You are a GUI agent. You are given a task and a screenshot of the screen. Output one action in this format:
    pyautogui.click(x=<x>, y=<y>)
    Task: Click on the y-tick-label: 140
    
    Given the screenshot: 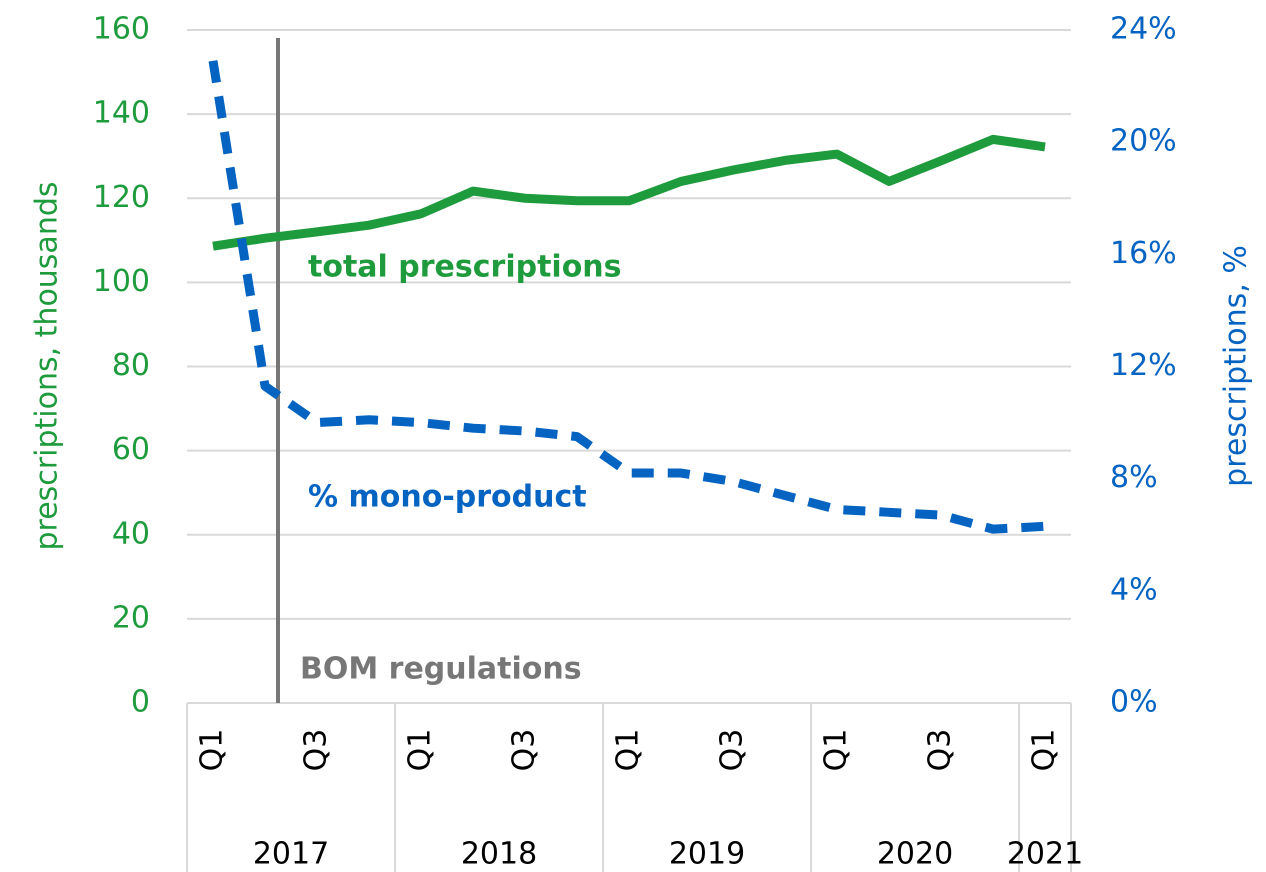 What is the action you would take?
    pyautogui.click(x=121, y=113)
    